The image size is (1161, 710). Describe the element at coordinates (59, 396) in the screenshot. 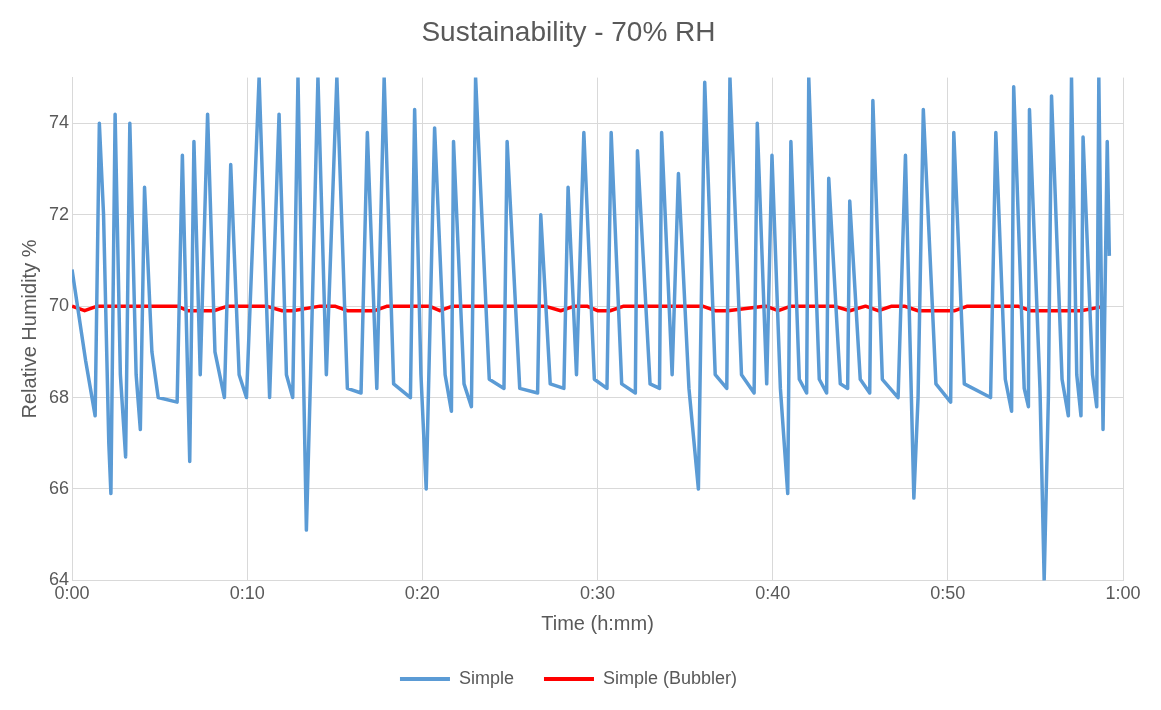

I see `y-tick-label: 68` at that location.